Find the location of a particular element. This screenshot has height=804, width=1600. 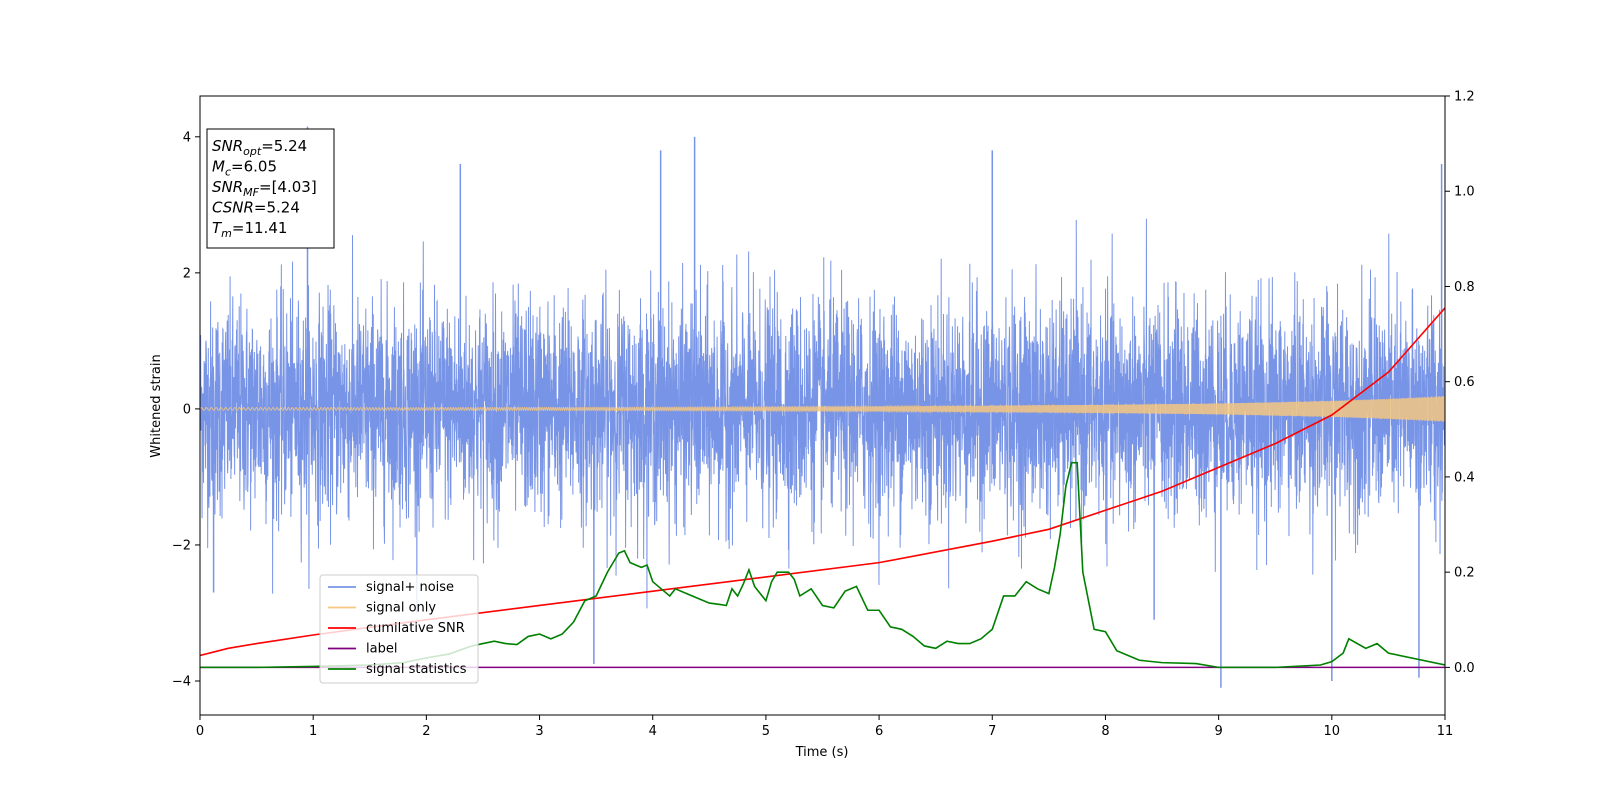

annotation-symbol: T is located at coordinates (217, 228).